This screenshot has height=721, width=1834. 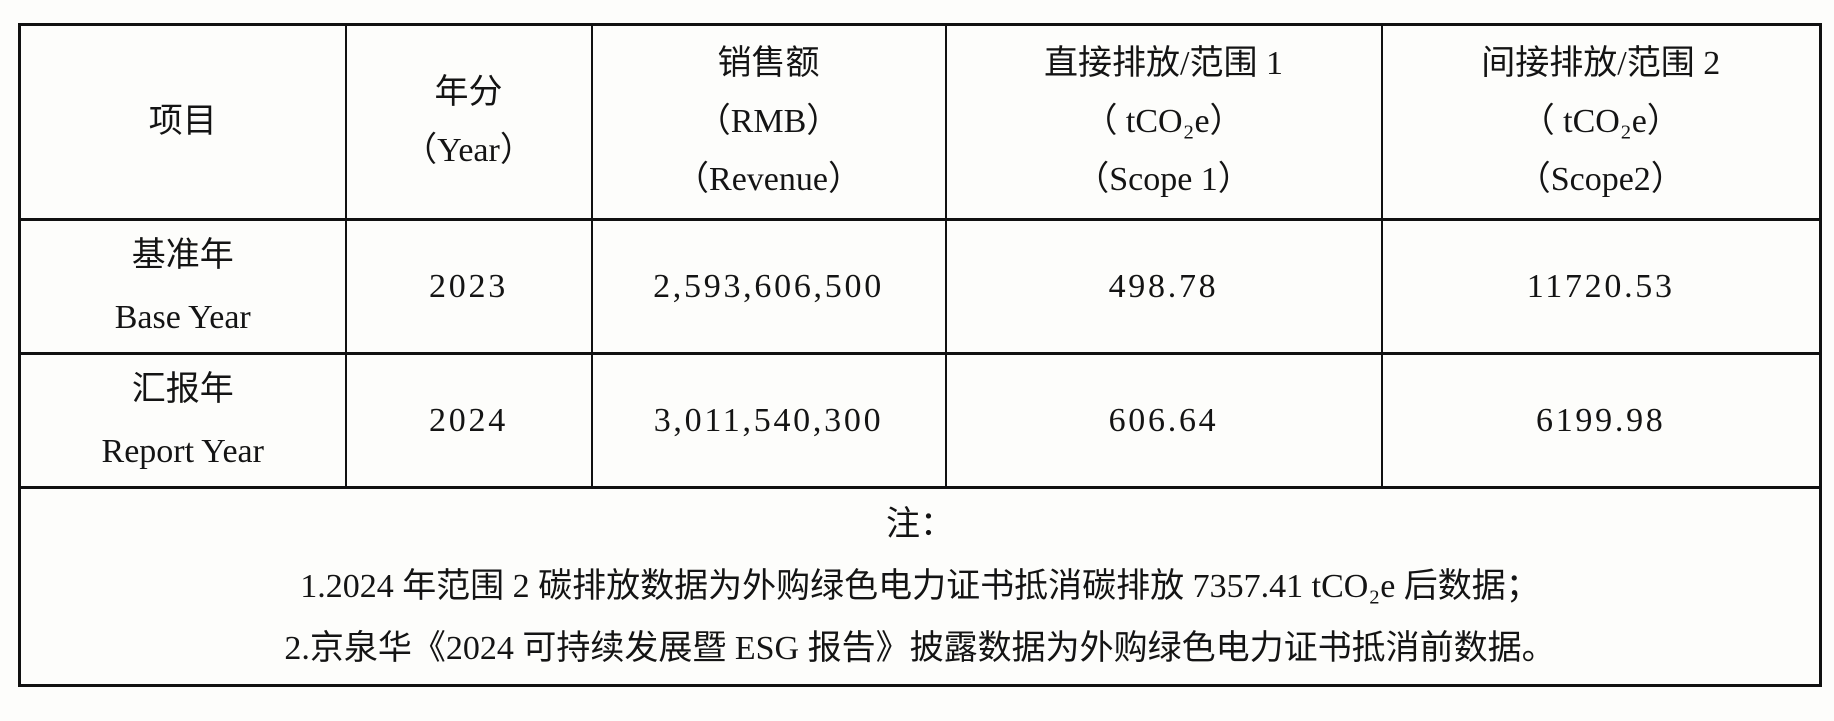 I want to click on header-cell-item: 项目, so click(x=182, y=122).